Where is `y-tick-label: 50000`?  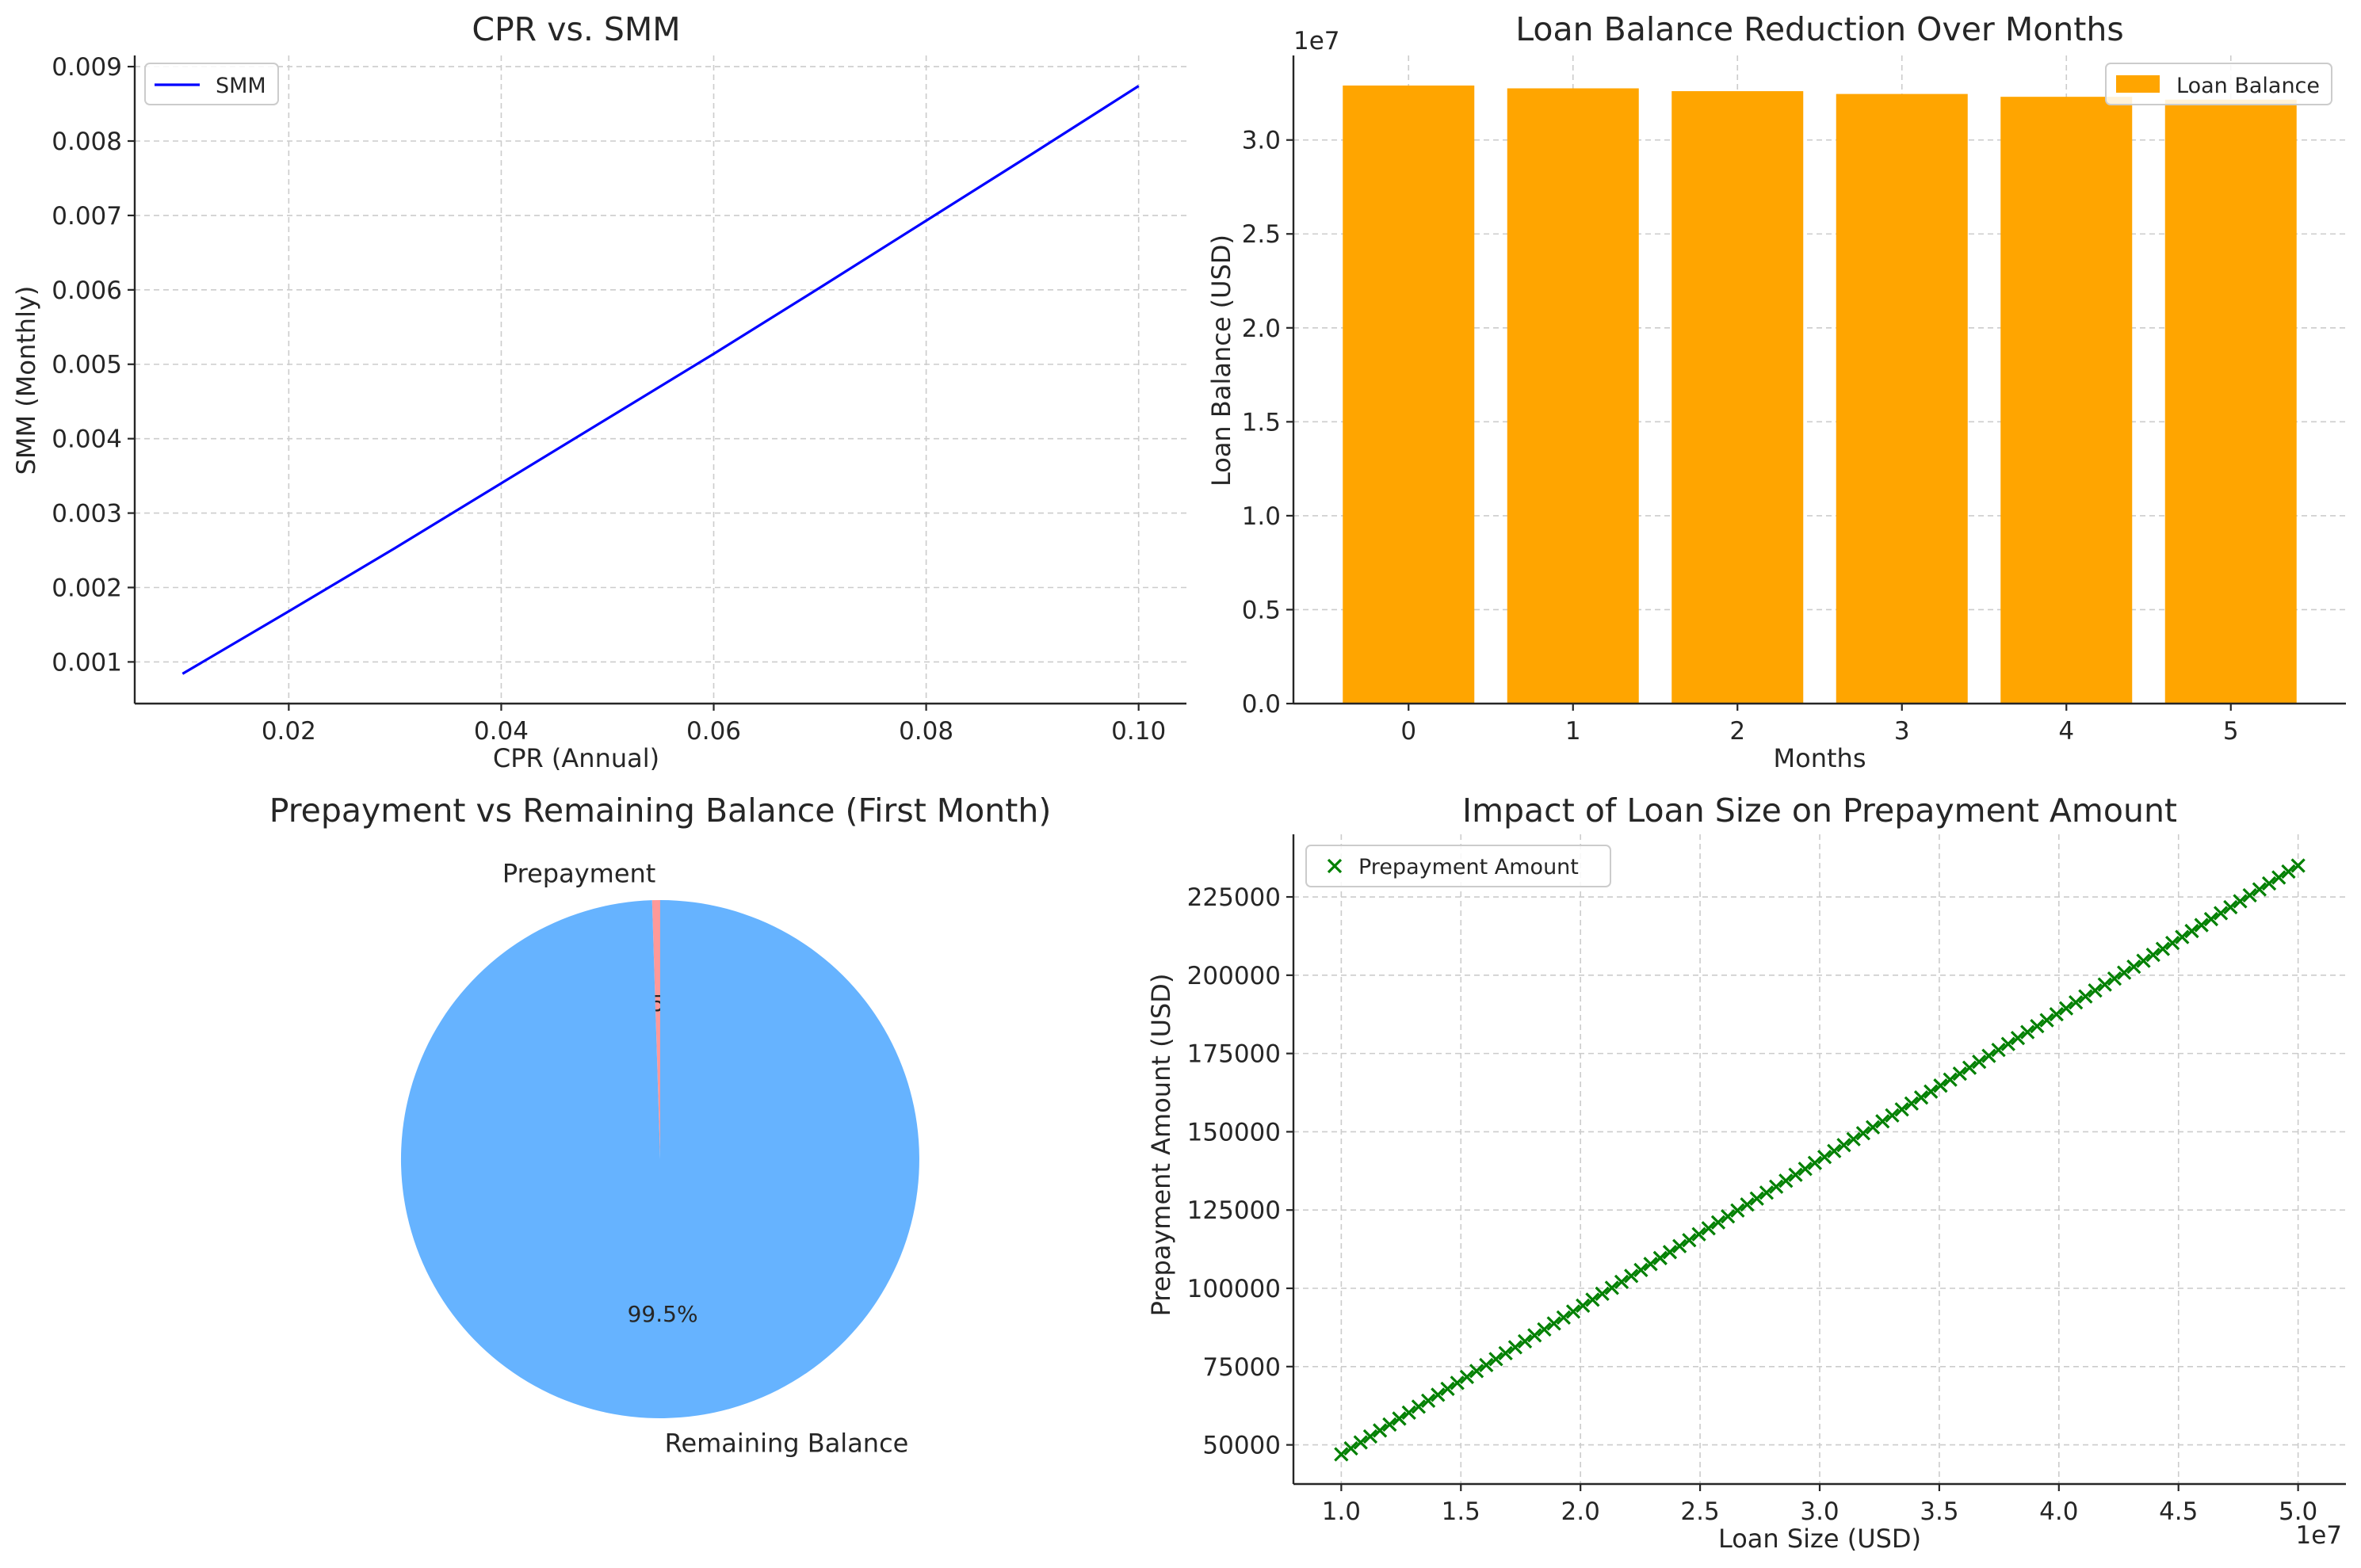
y-tick-label: 50000 is located at coordinates (1241, 1446).